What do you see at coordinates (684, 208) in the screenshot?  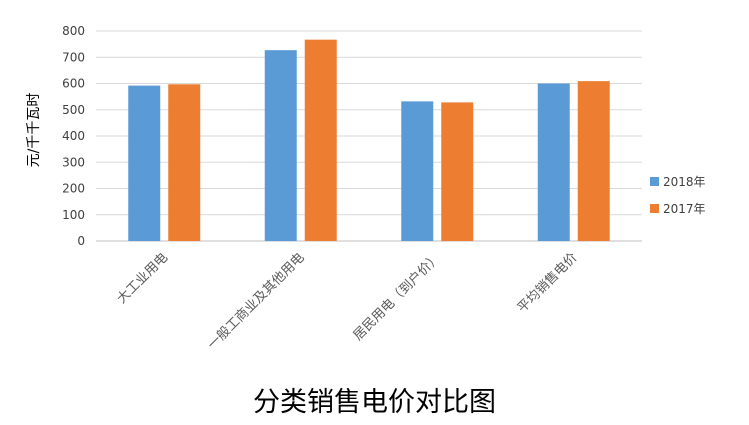 I see `legend-label-2017: 2017年` at bounding box center [684, 208].